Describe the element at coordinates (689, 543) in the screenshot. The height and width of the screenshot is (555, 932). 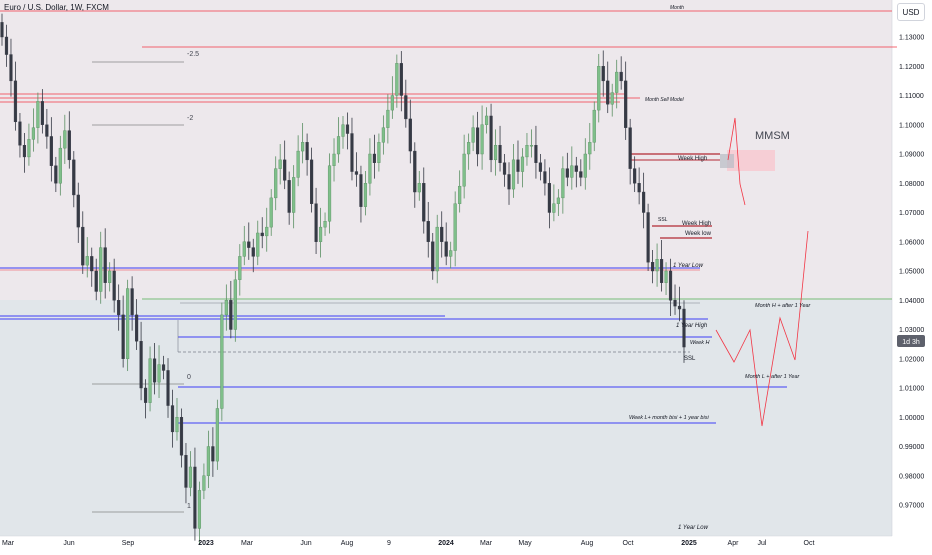
I see `time-tick-label: 2025` at that location.